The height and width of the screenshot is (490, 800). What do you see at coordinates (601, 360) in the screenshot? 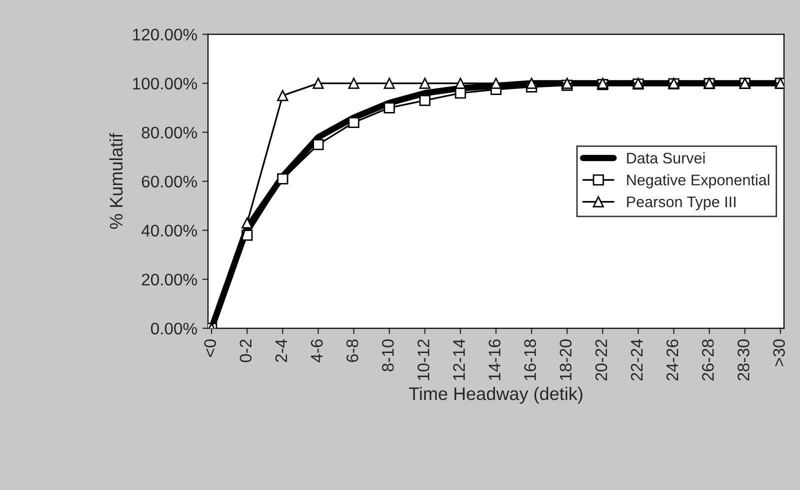
I see `x-tick-label: 20-22` at bounding box center [601, 360].